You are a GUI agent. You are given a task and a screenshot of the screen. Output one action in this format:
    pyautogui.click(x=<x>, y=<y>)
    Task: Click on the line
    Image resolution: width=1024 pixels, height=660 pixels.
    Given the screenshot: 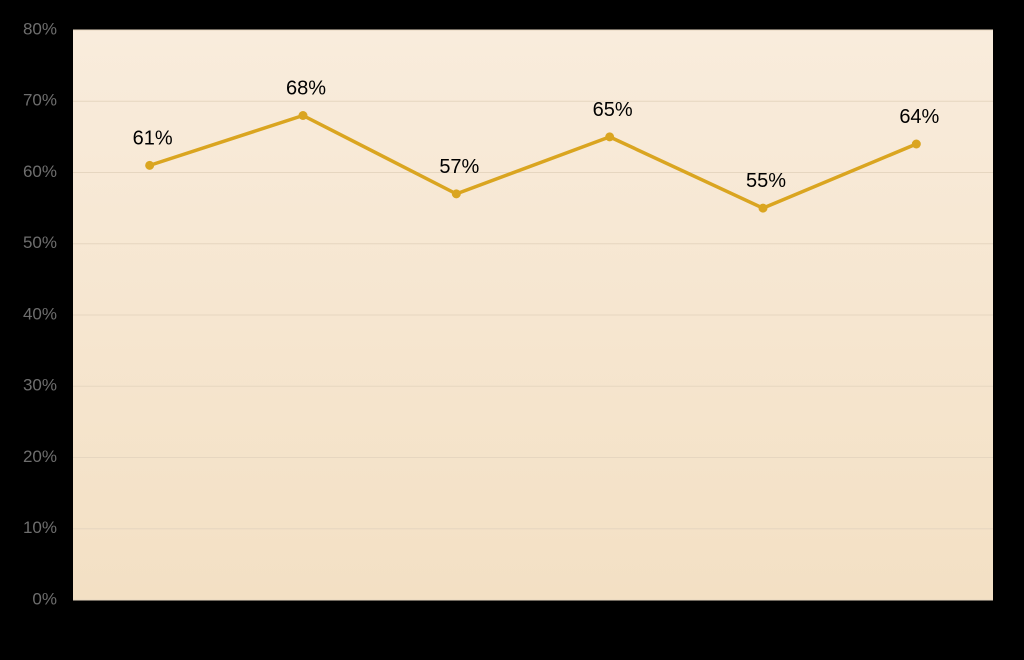 What is the action you would take?
    pyautogui.click(x=533, y=161)
    